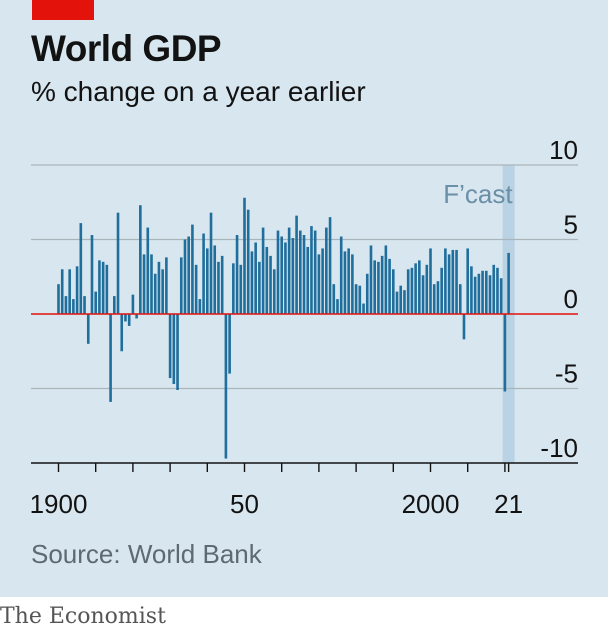 This screenshot has width=608, height=634. I want to click on bar-2006, so click(453, 281).